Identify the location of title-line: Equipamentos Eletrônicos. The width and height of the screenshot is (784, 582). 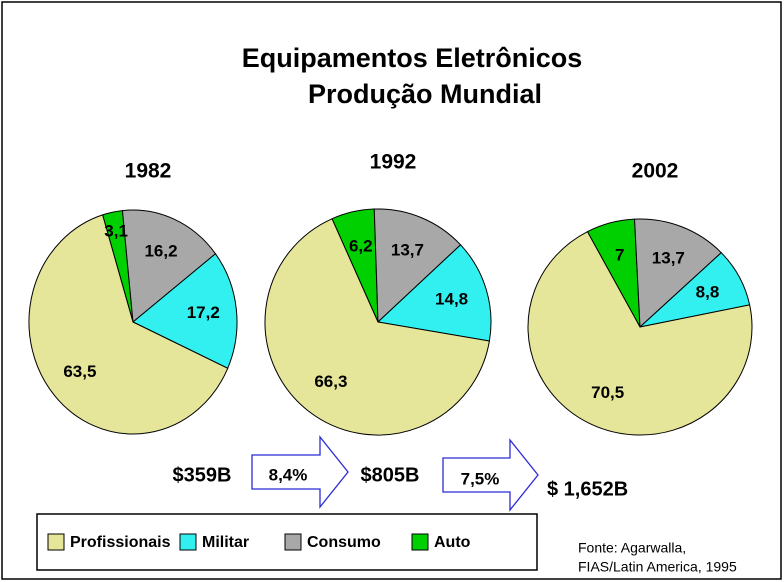
(412, 58).